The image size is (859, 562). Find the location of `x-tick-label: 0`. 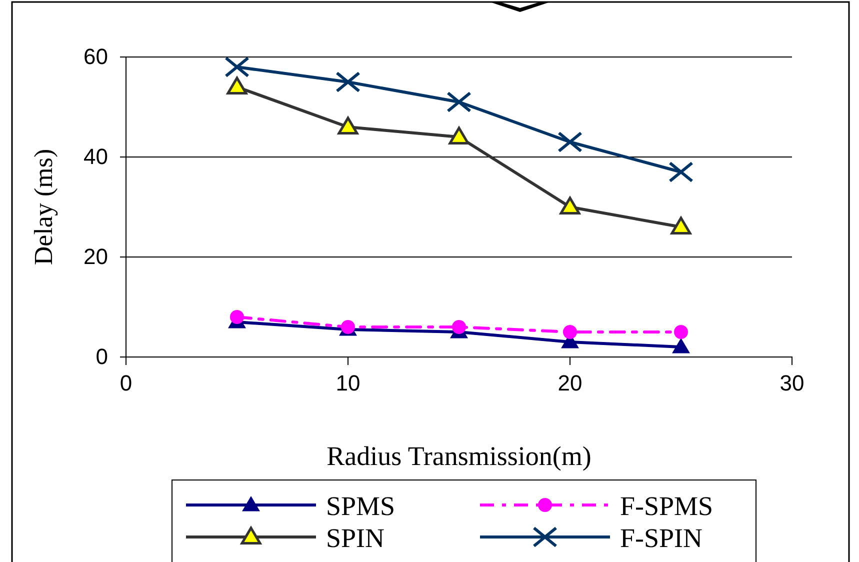

x-tick-label: 0 is located at coordinates (126, 383).